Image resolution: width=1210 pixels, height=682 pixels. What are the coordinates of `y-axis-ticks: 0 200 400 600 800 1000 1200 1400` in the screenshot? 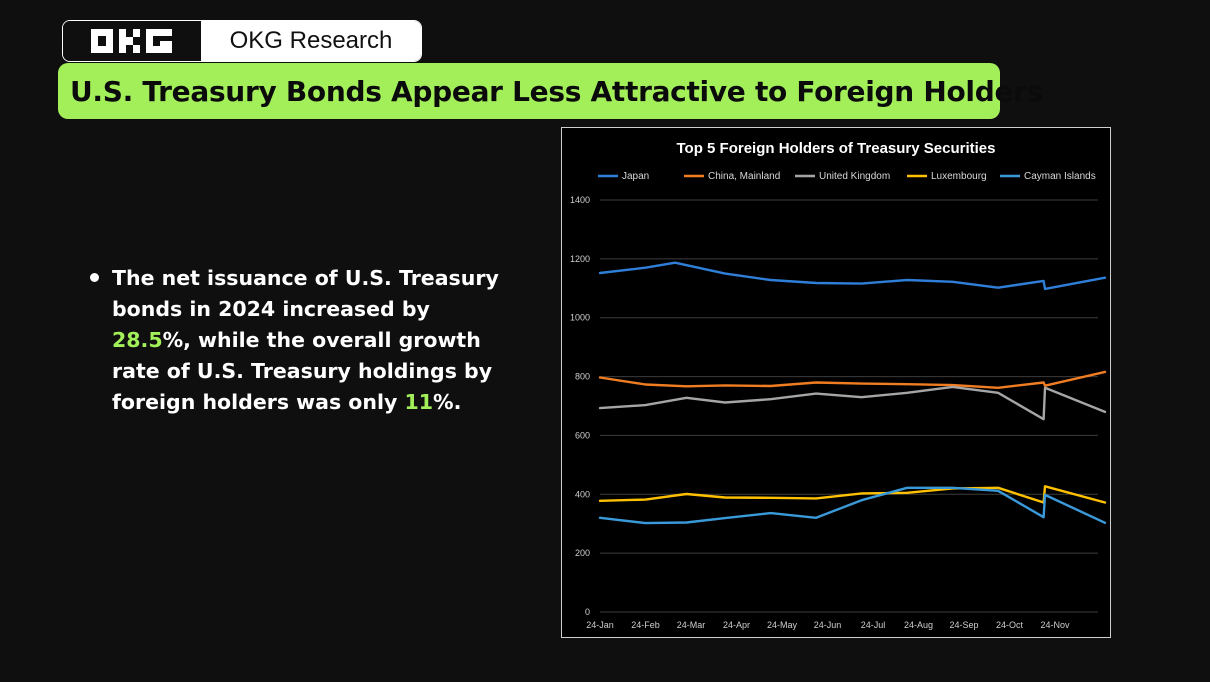 It's located at (580, 406).